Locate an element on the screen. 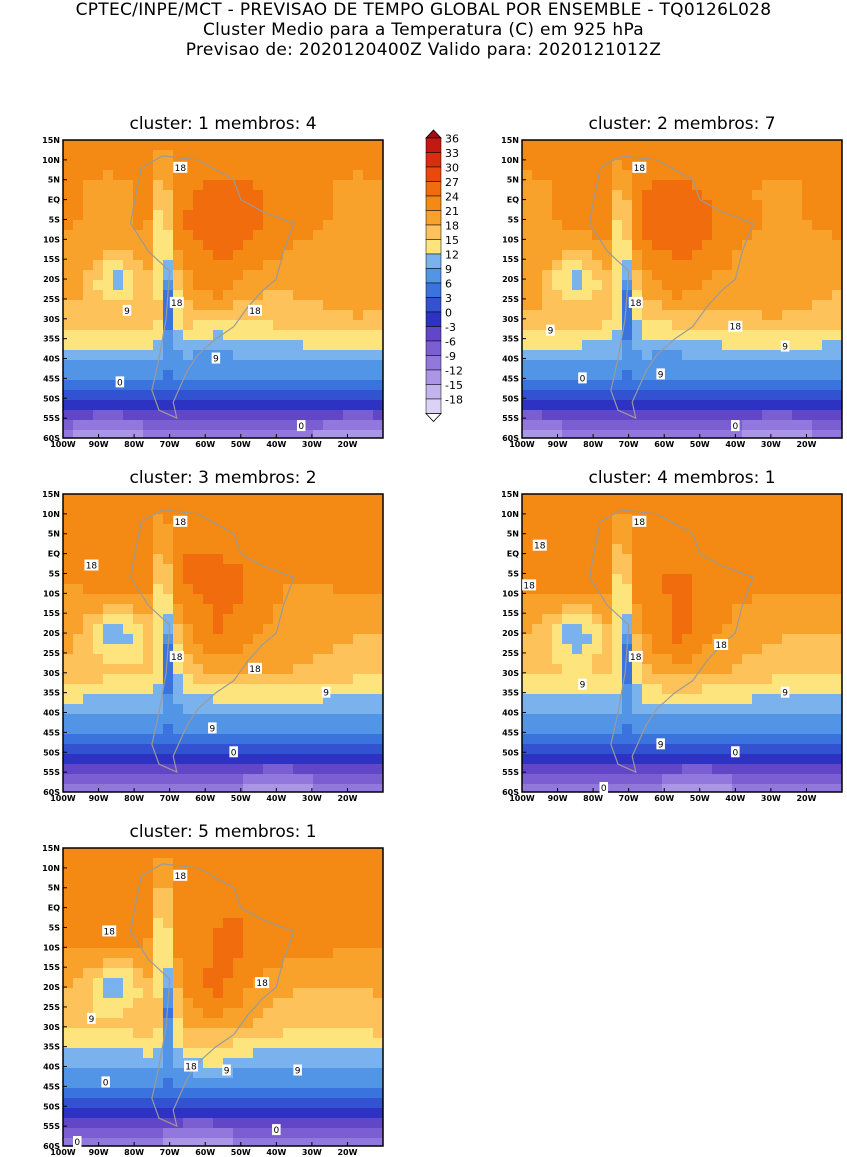 The width and height of the screenshot is (847, 1157). colorbar-label: -6 is located at coordinates (450, 342).